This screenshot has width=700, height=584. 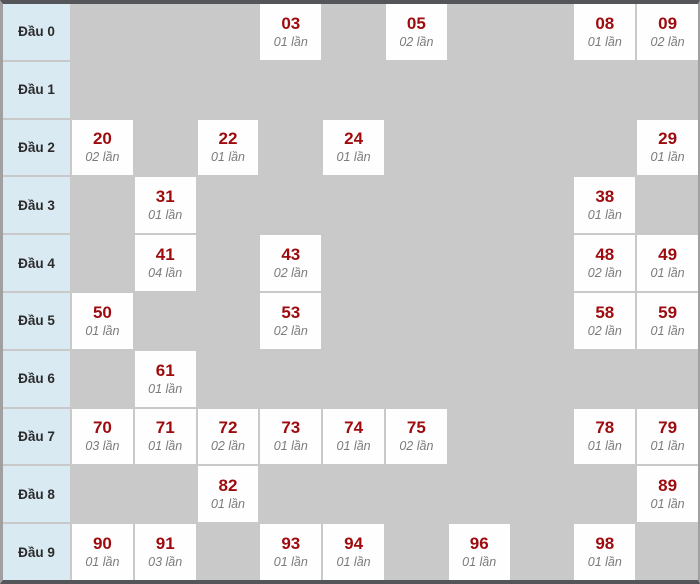 What do you see at coordinates (228, 436) in the screenshot?
I see `cell-number-72: 72 02 lần` at bounding box center [228, 436].